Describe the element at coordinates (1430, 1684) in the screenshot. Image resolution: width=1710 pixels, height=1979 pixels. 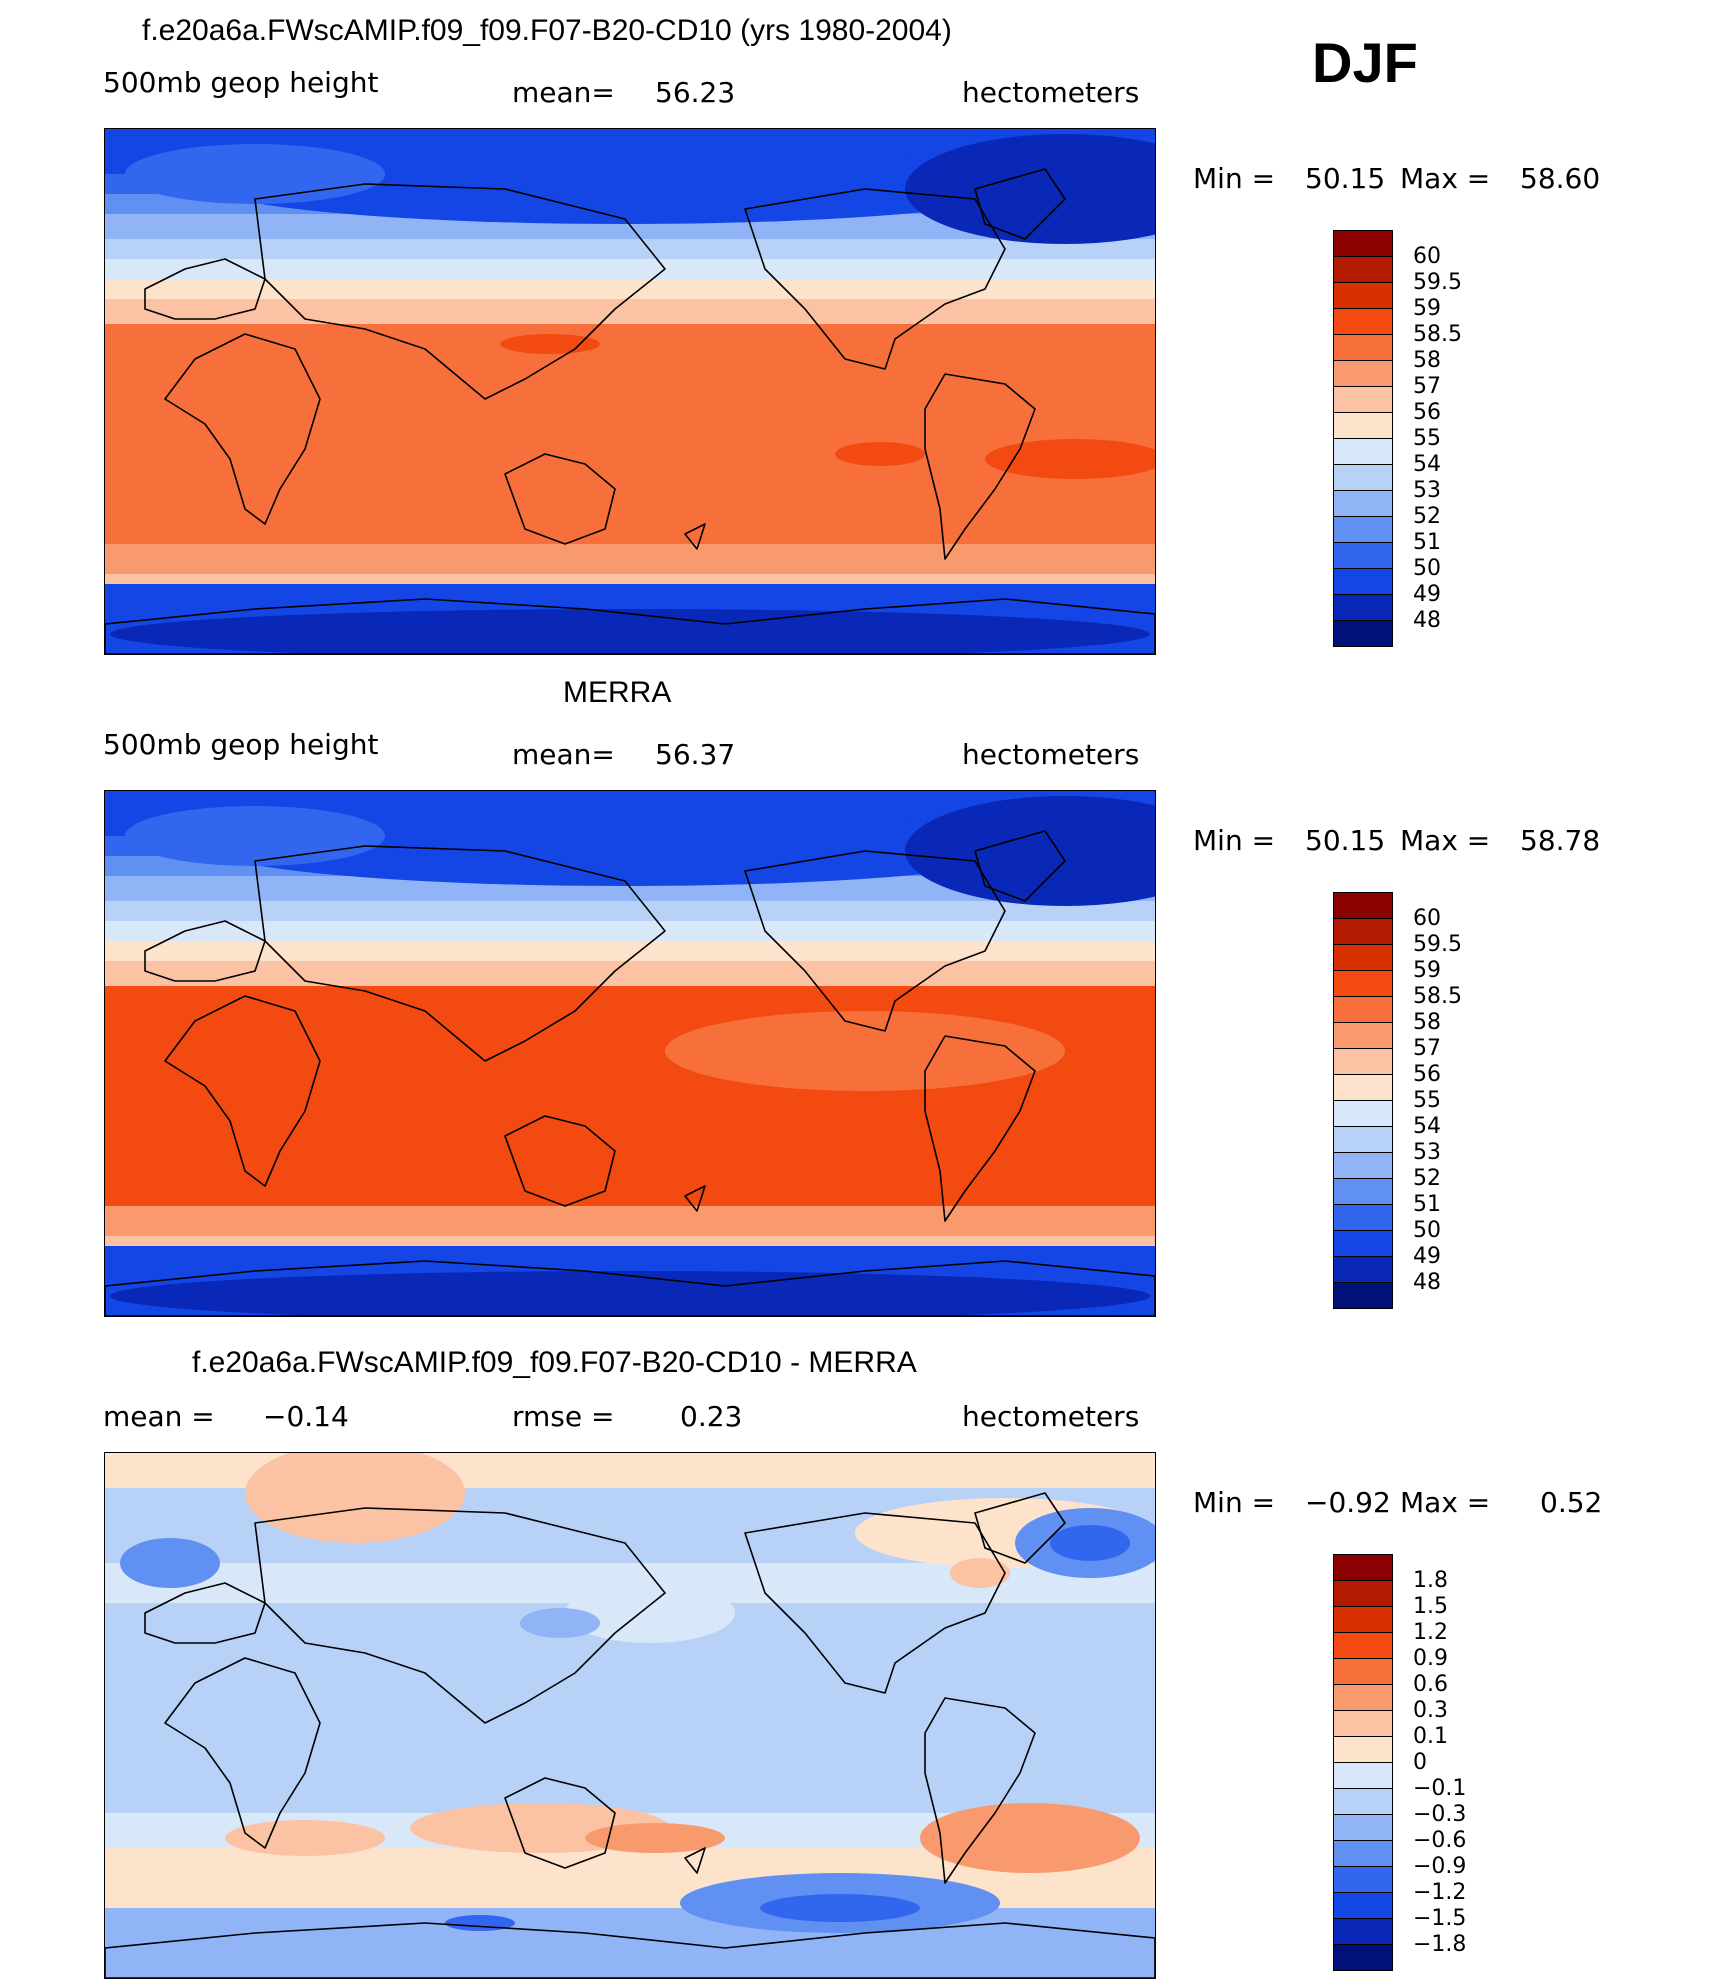
I see `colorbar-label: 0.6` at that location.